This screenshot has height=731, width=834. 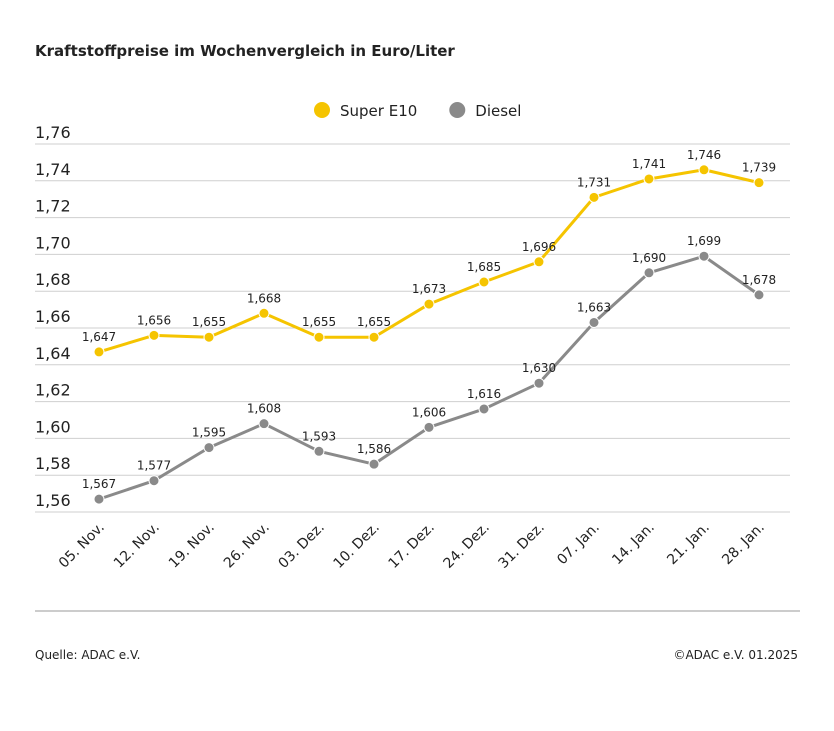 I want to click on y-tick-label: 1,56, so click(x=53, y=500).